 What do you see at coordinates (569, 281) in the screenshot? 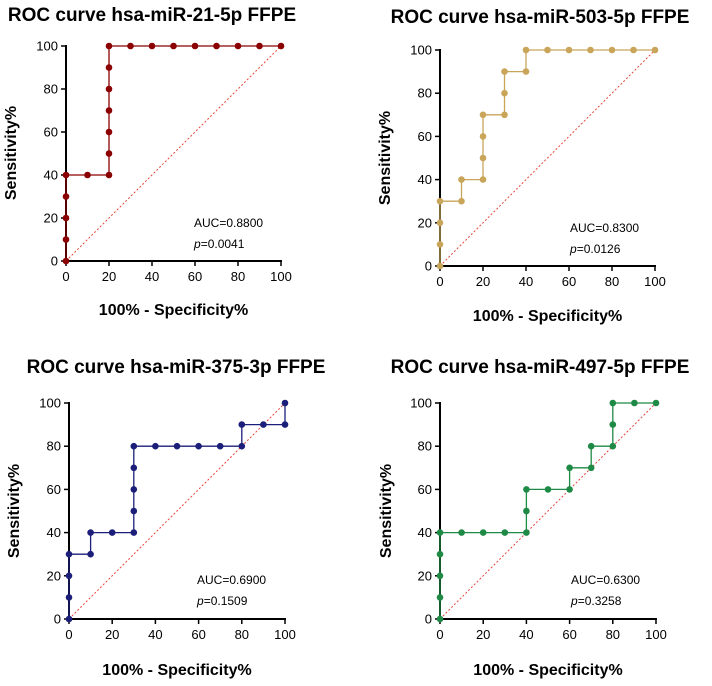
I see `x-tick-label: 60` at bounding box center [569, 281].